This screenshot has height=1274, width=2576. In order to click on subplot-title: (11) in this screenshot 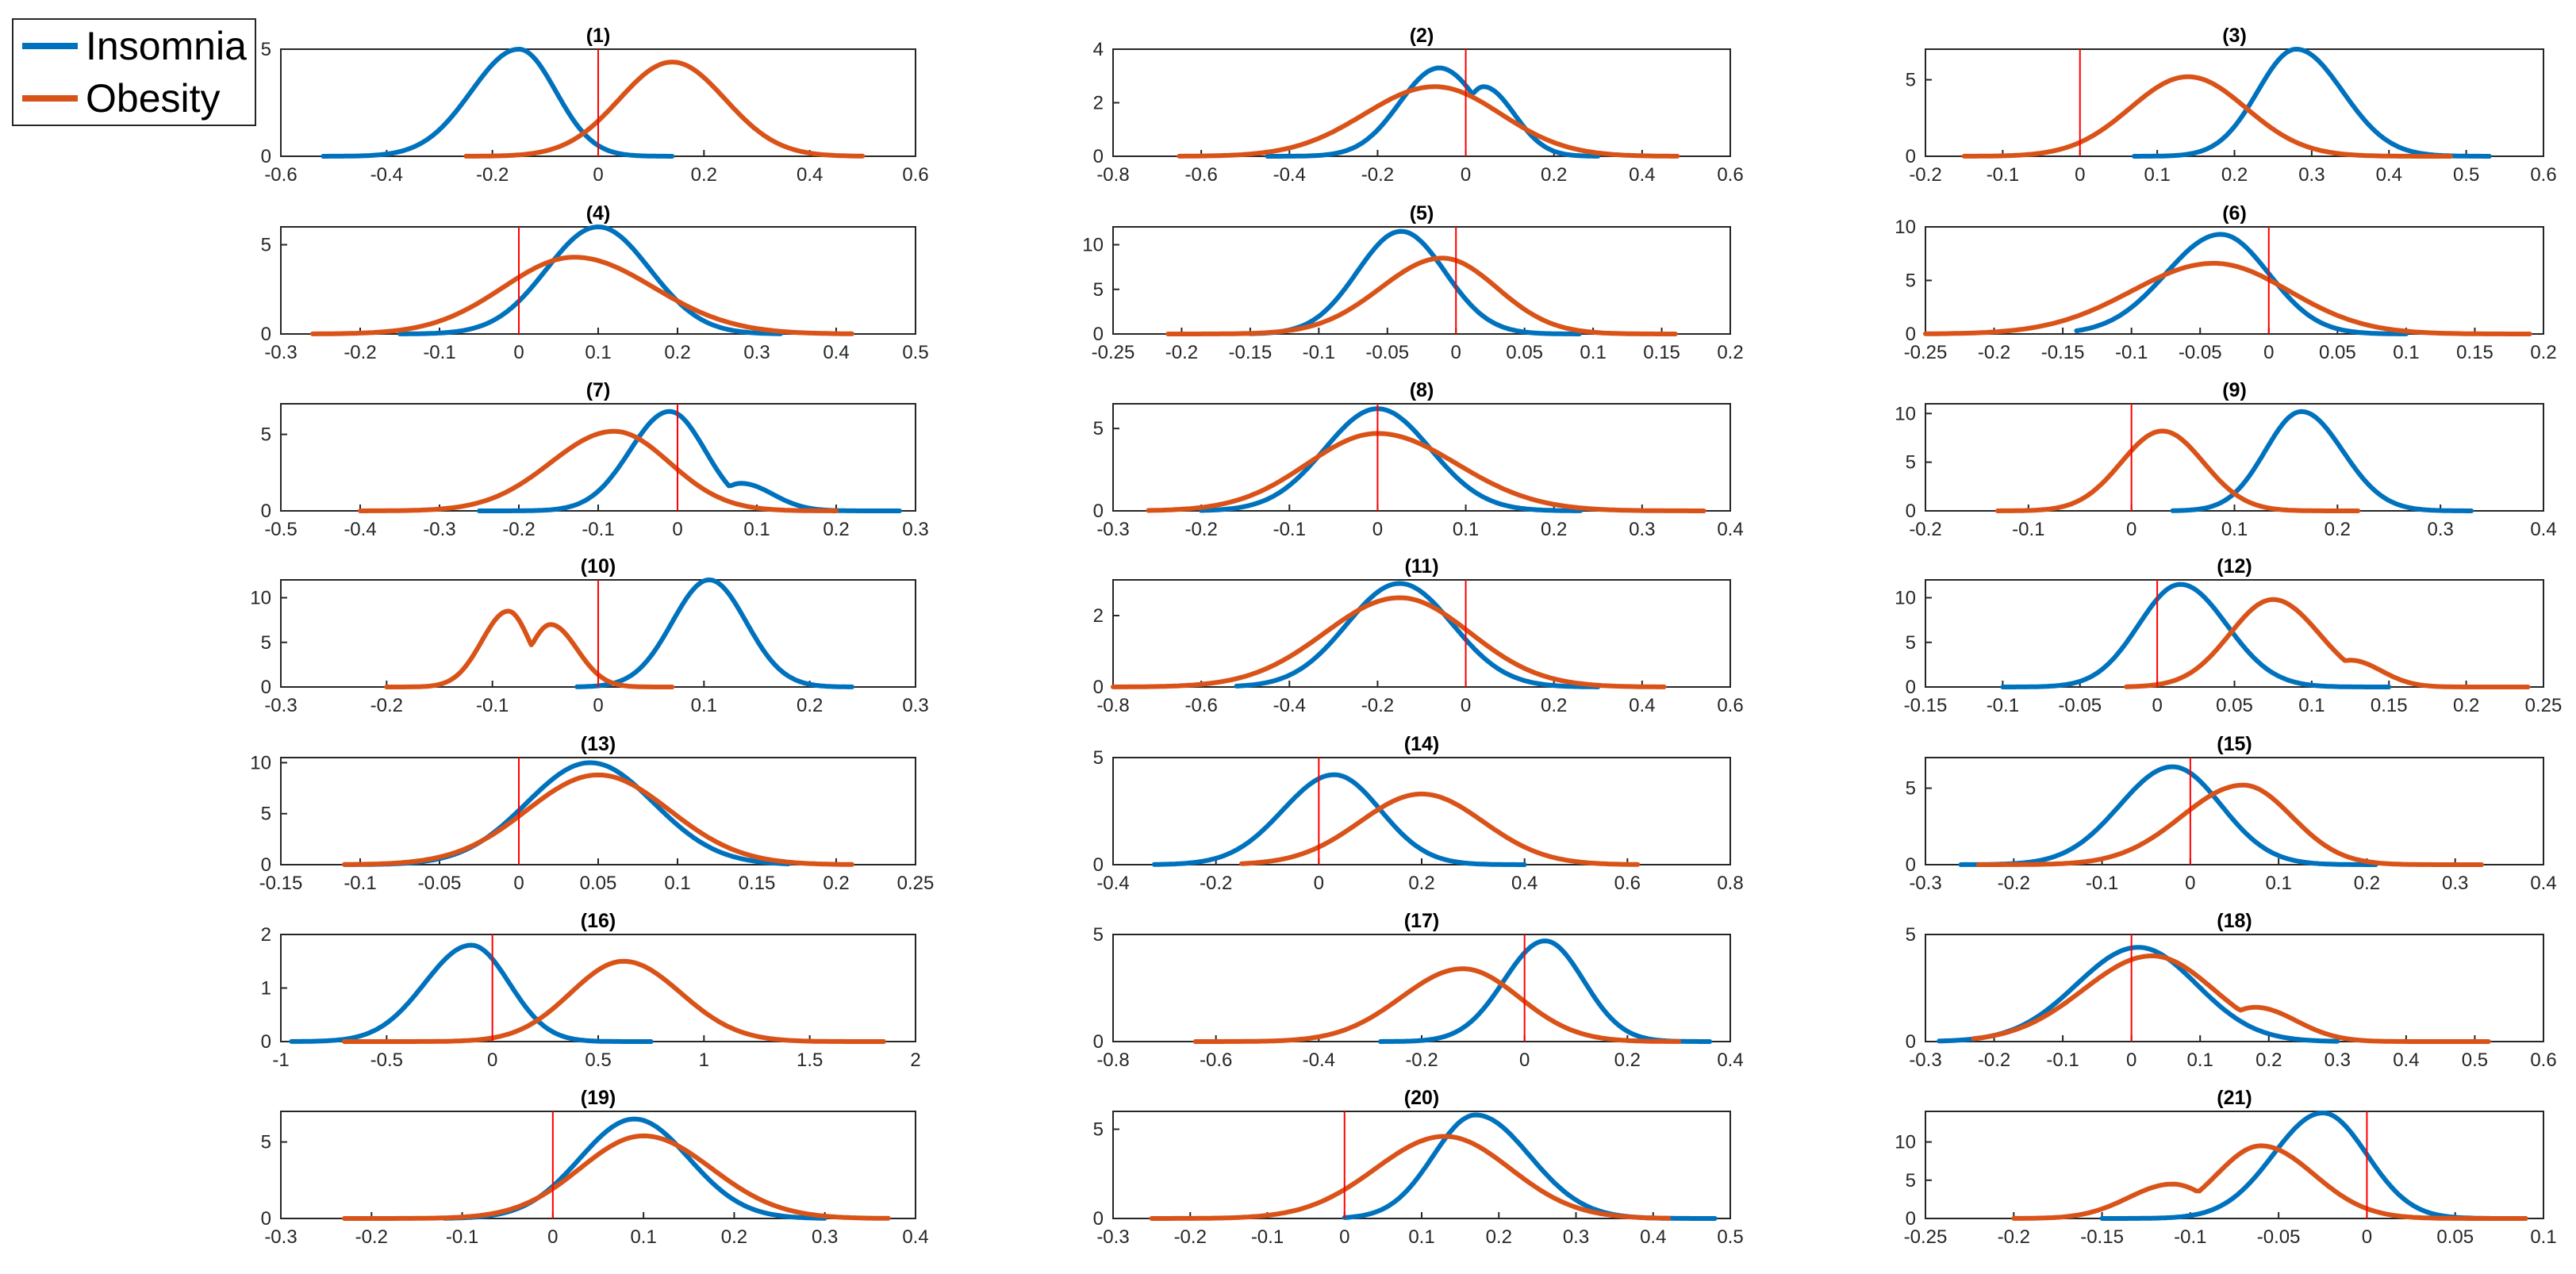, I will do `click(1421, 566)`.